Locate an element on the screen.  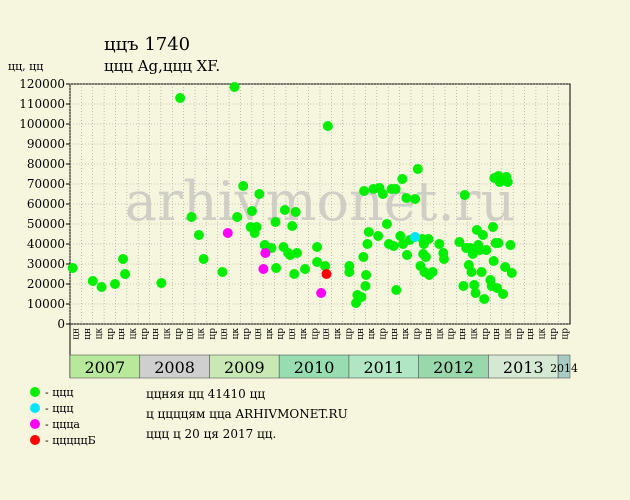
year-band is located at coordinates (564, 366).